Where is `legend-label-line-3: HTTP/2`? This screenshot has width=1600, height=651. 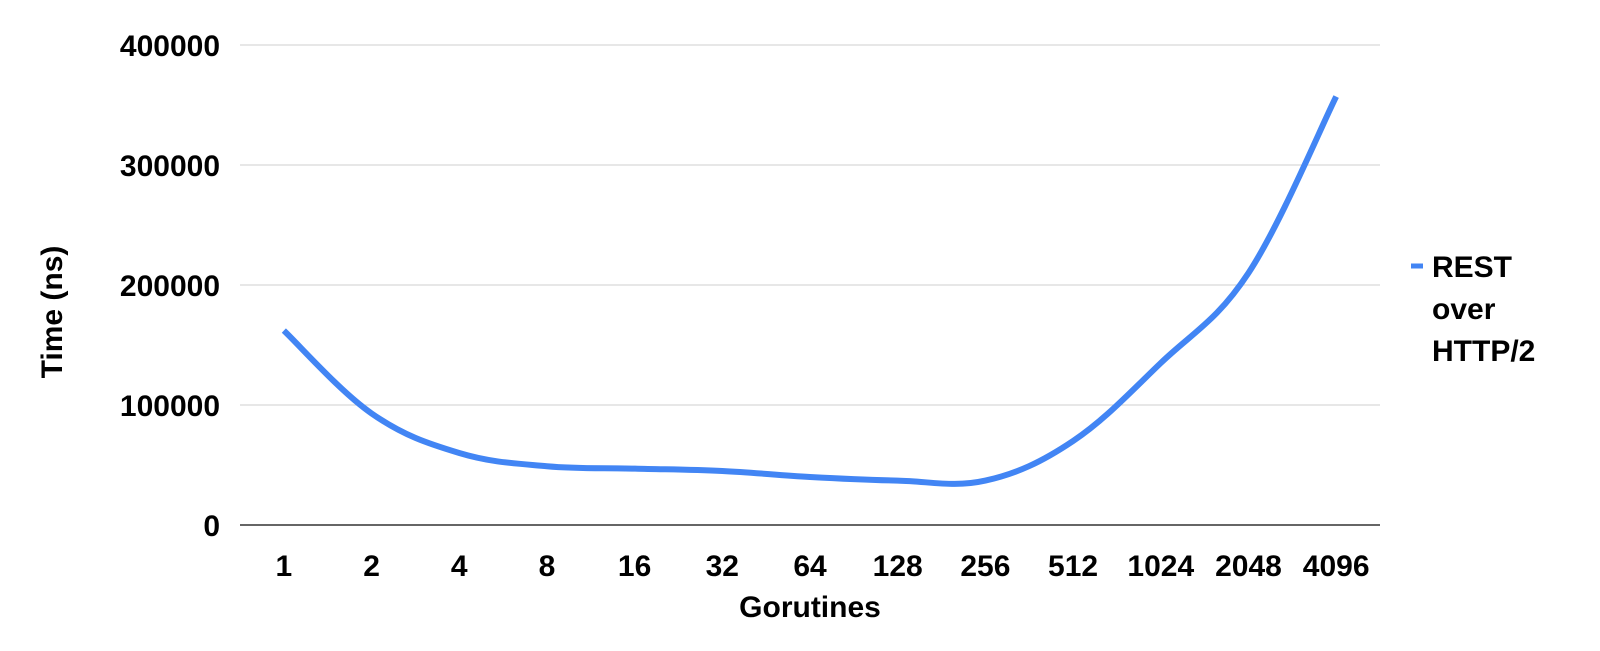
legend-label-line-3: HTTP/2 is located at coordinates (1483, 351).